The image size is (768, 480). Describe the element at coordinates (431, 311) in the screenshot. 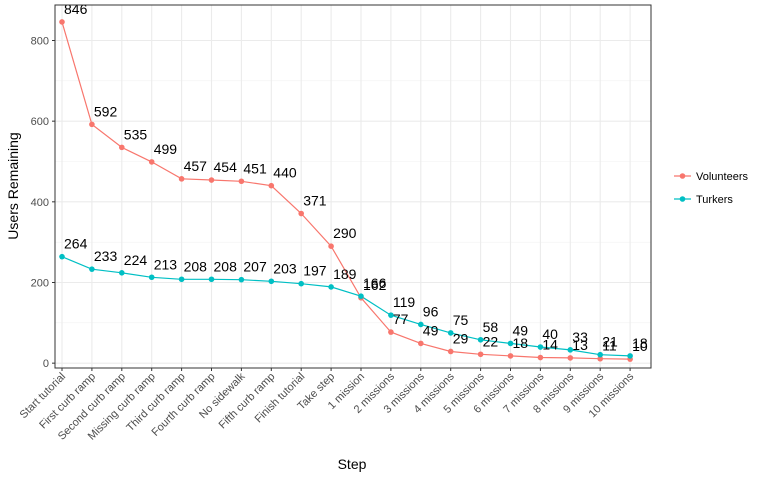

I see `turkers-data-label: 96` at that location.